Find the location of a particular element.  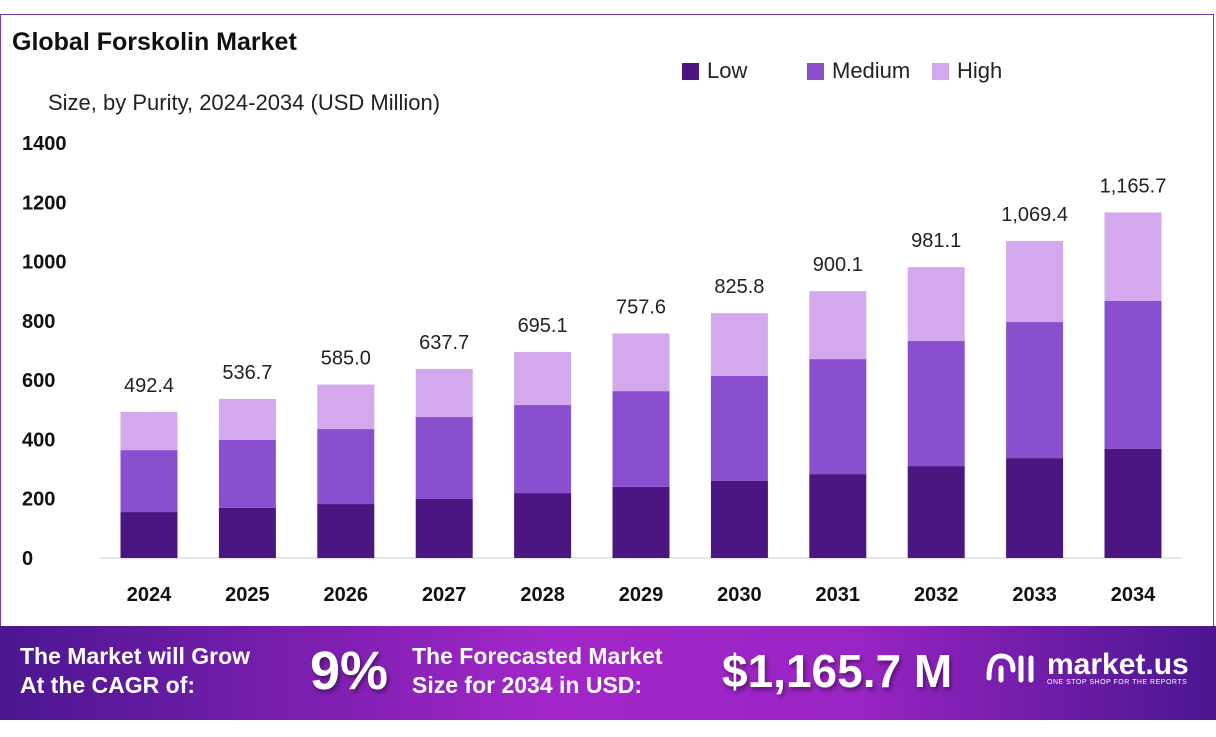

x-tick-label: 2027 is located at coordinates (444, 595).